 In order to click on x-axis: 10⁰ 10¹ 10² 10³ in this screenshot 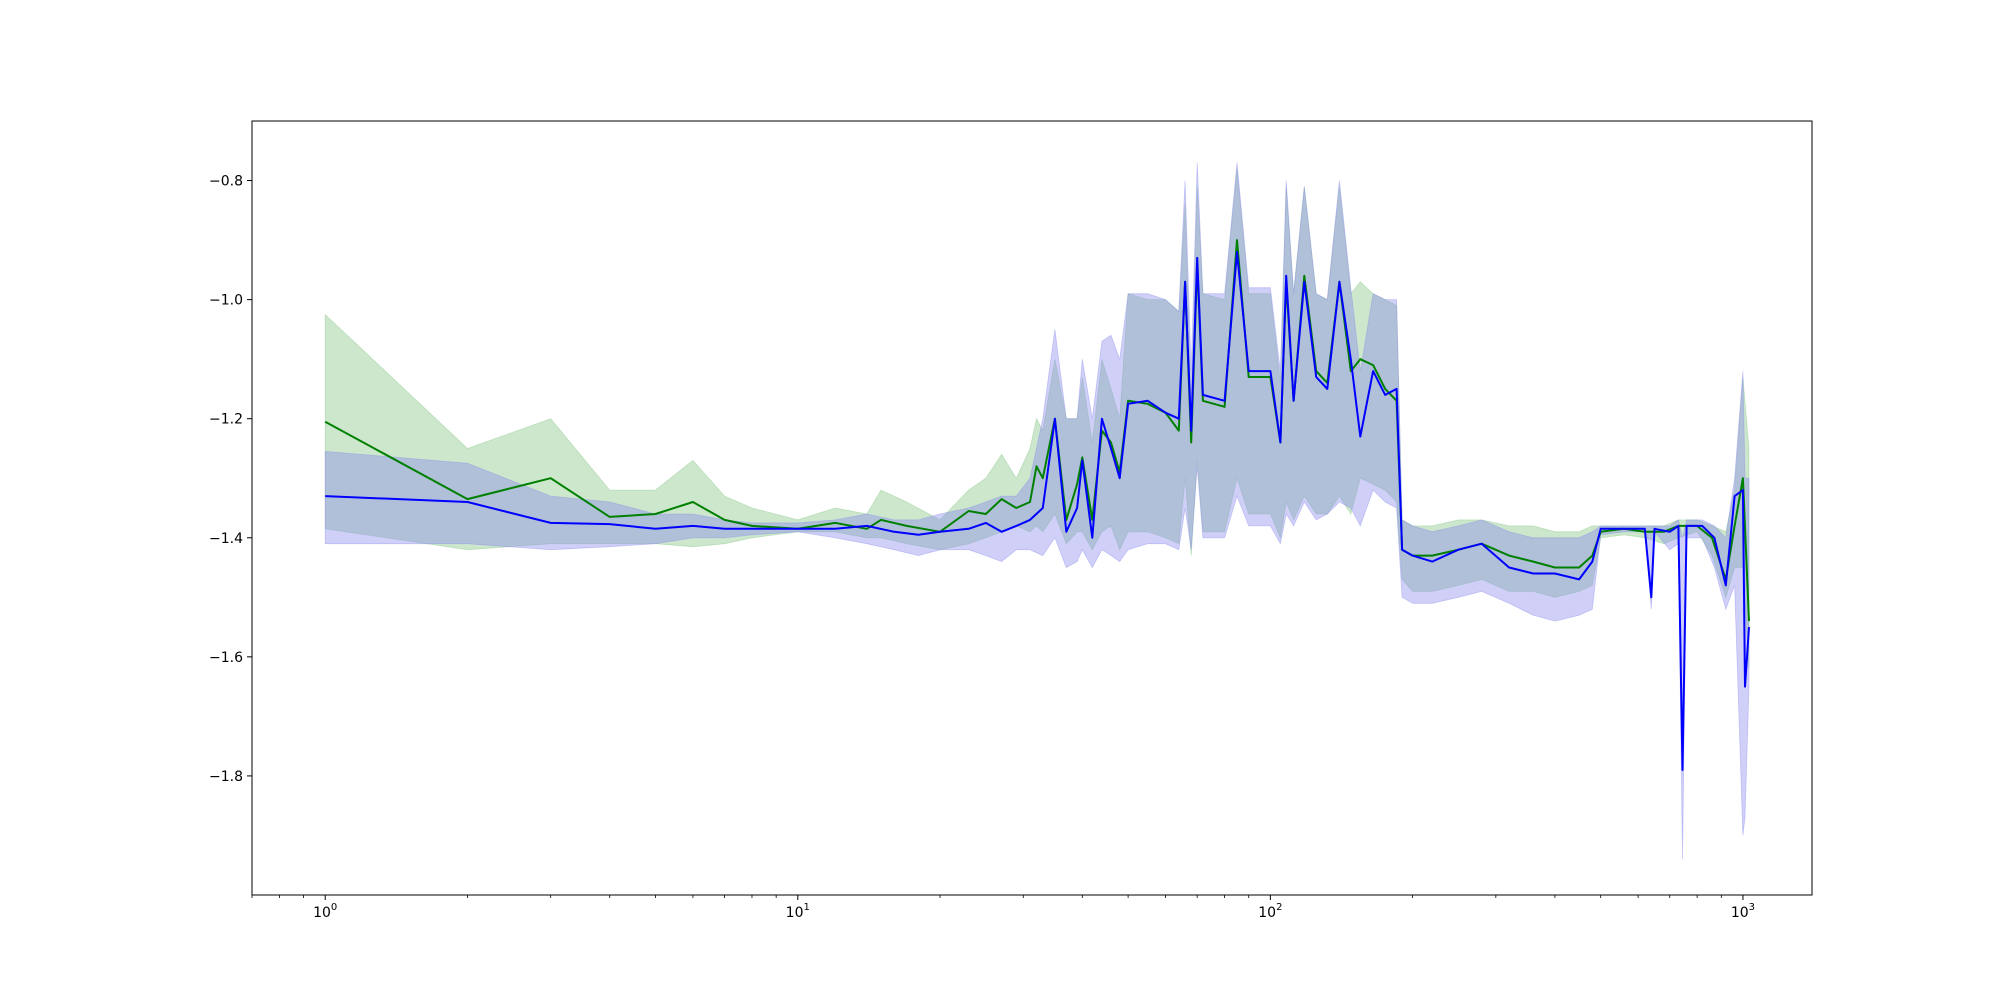, I will do `click(1003, 908)`.